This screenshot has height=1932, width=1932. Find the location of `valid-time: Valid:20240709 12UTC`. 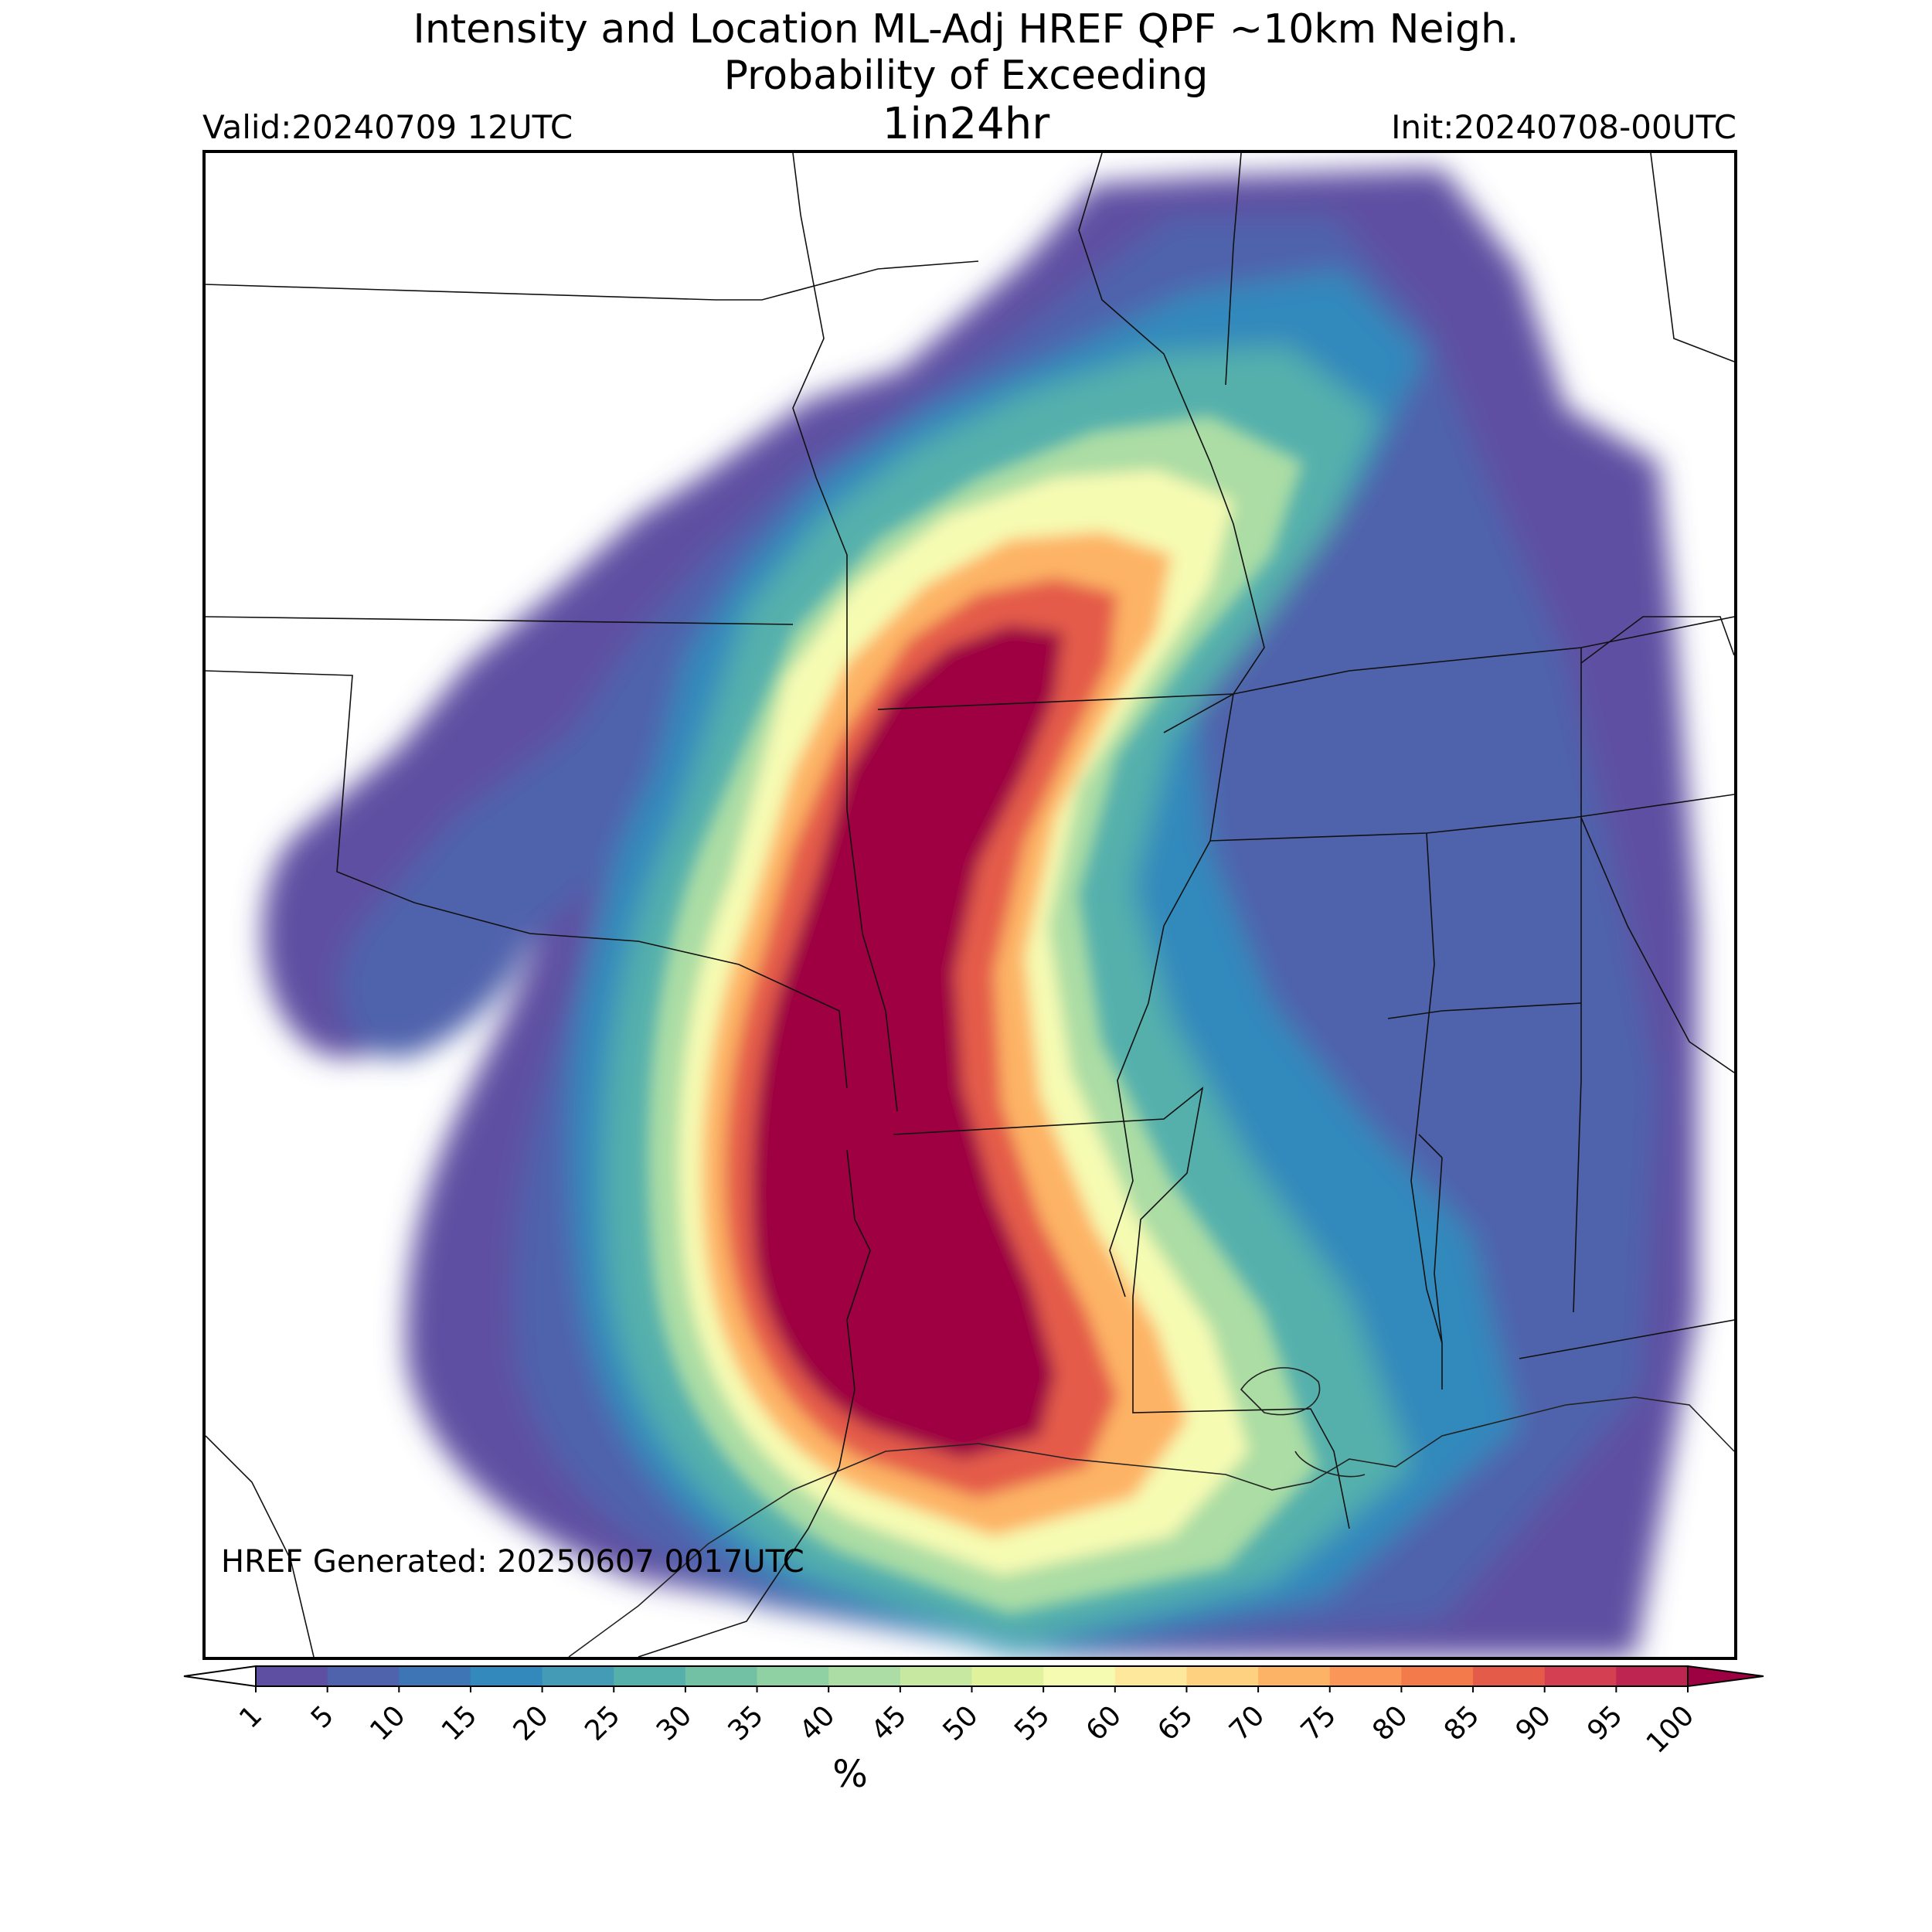

valid-time: Valid:20240709 12UTC is located at coordinates (388, 127).